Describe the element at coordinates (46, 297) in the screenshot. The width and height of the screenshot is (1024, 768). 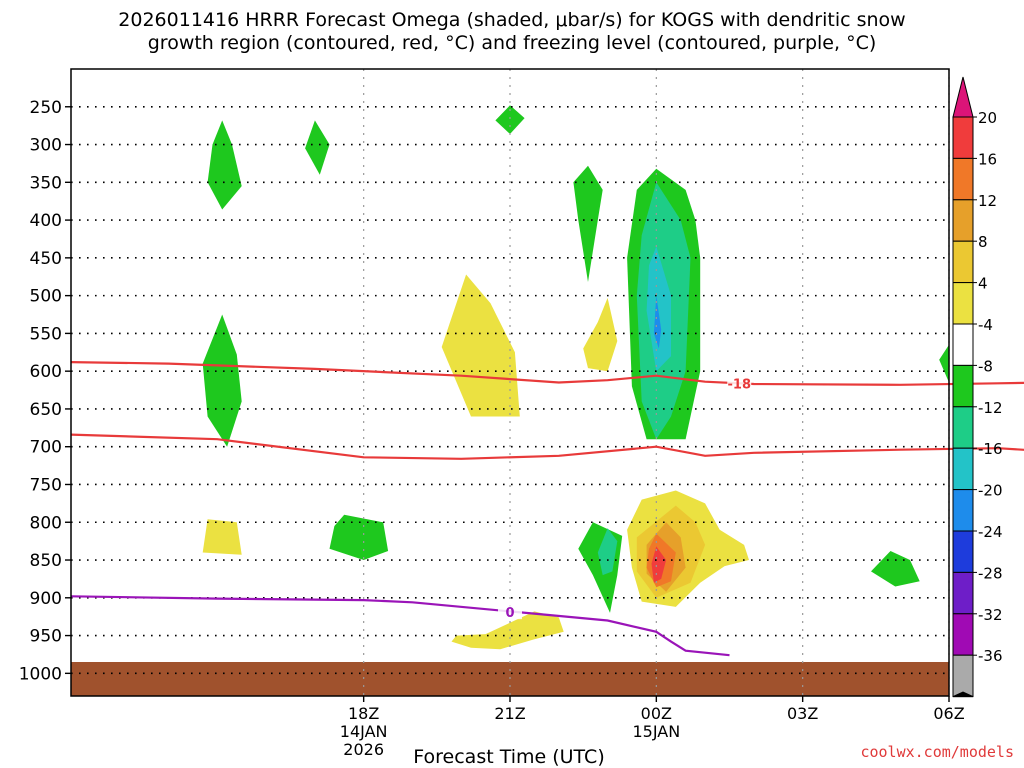
I see `y-tick-label: 500` at that location.